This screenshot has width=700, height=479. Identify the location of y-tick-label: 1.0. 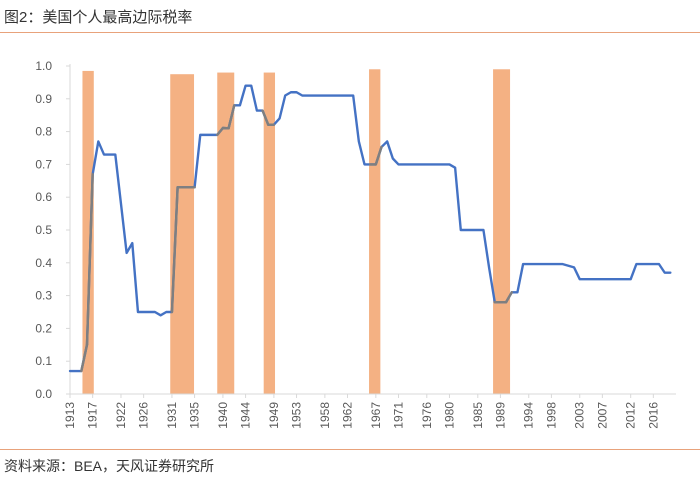
(43, 66).